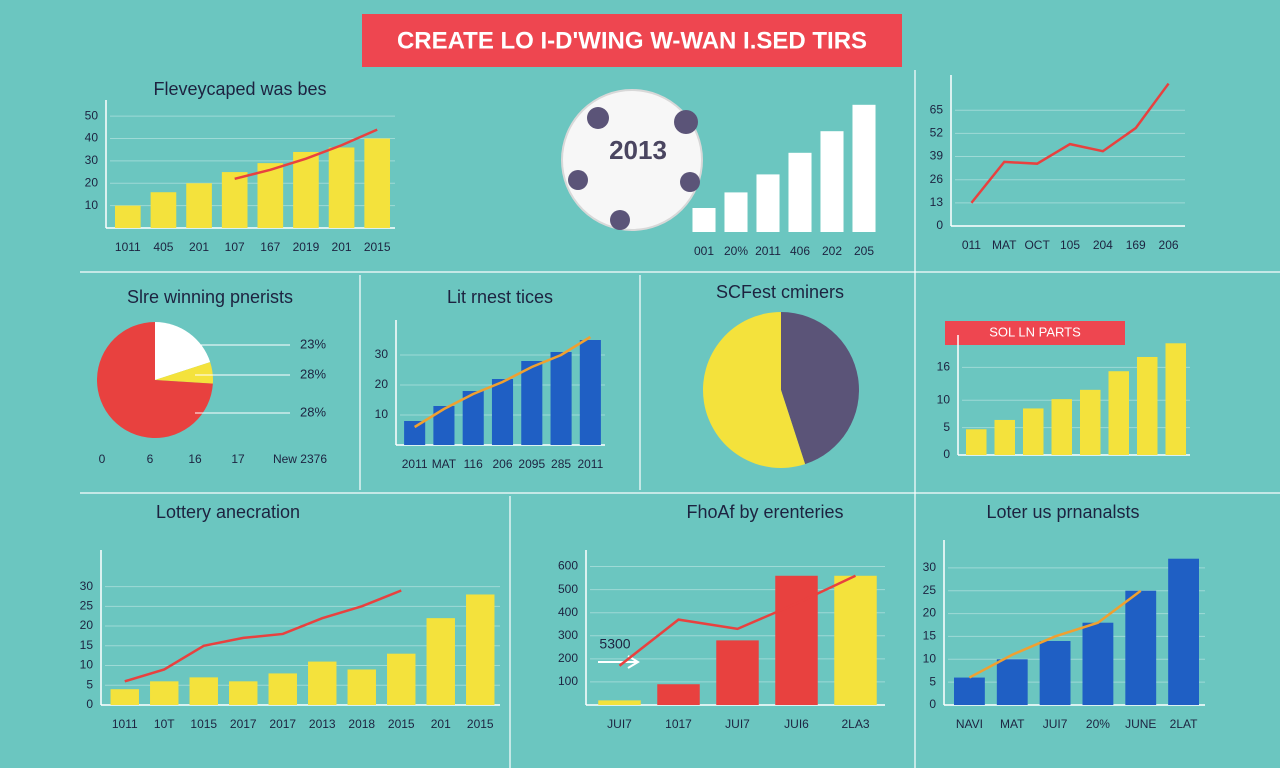 The width and height of the screenshot is (1280, 768). I want to click on chart-title: Lit rnest tices, so click(500, 297).